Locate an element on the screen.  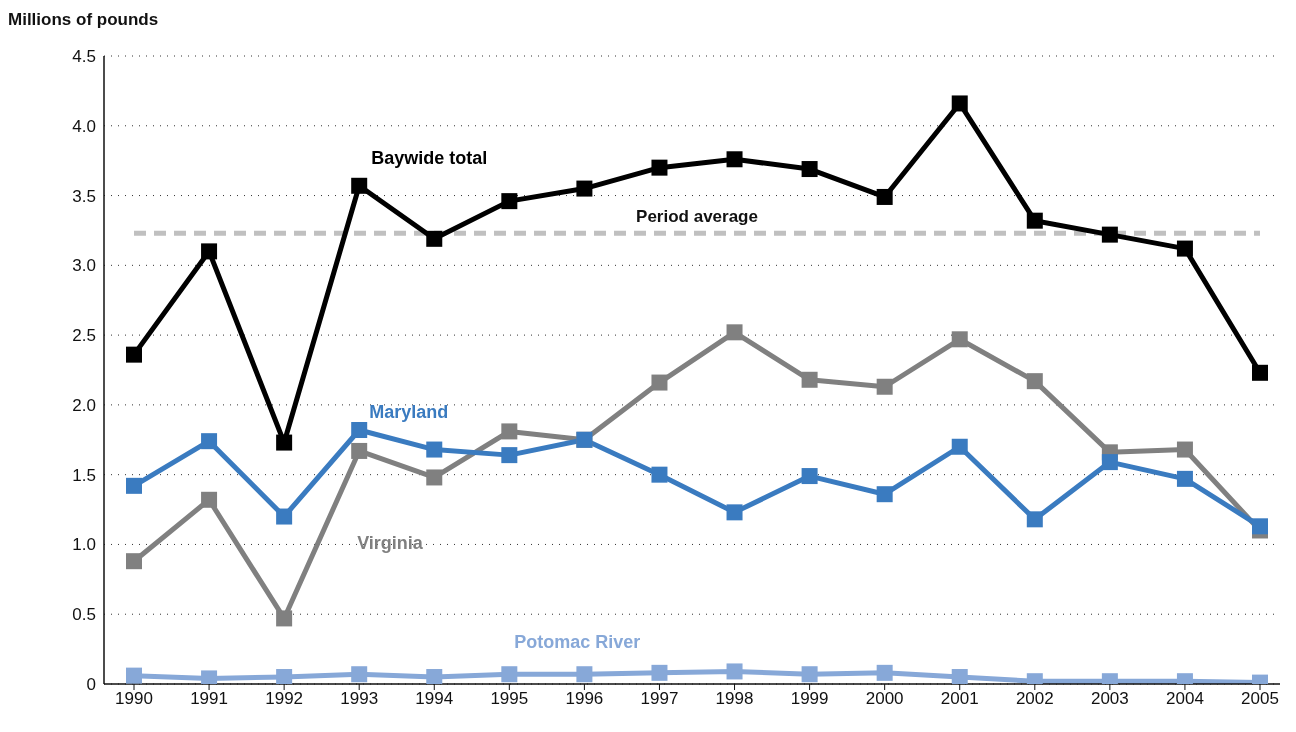
x-tick-label: 2004 is located at coordinates (1185, 699).